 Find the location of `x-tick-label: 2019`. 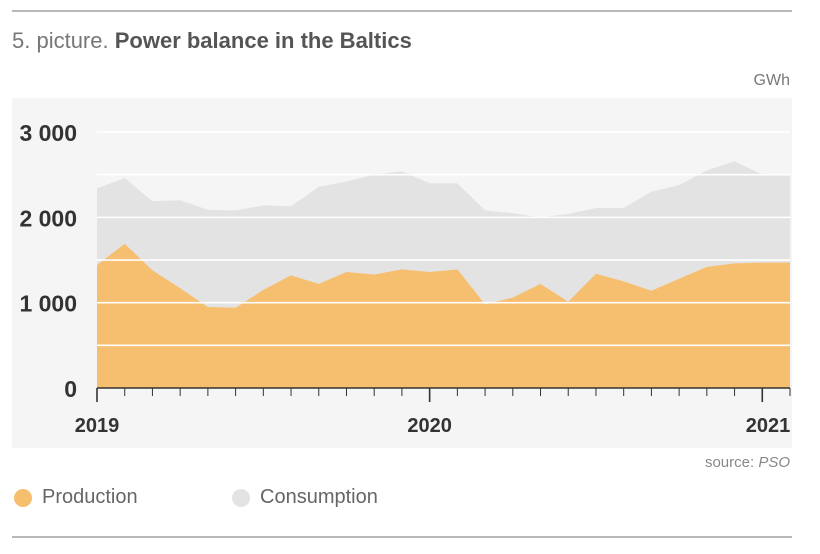

x-tick-label: 2019 is located at coordinates (97, 426).